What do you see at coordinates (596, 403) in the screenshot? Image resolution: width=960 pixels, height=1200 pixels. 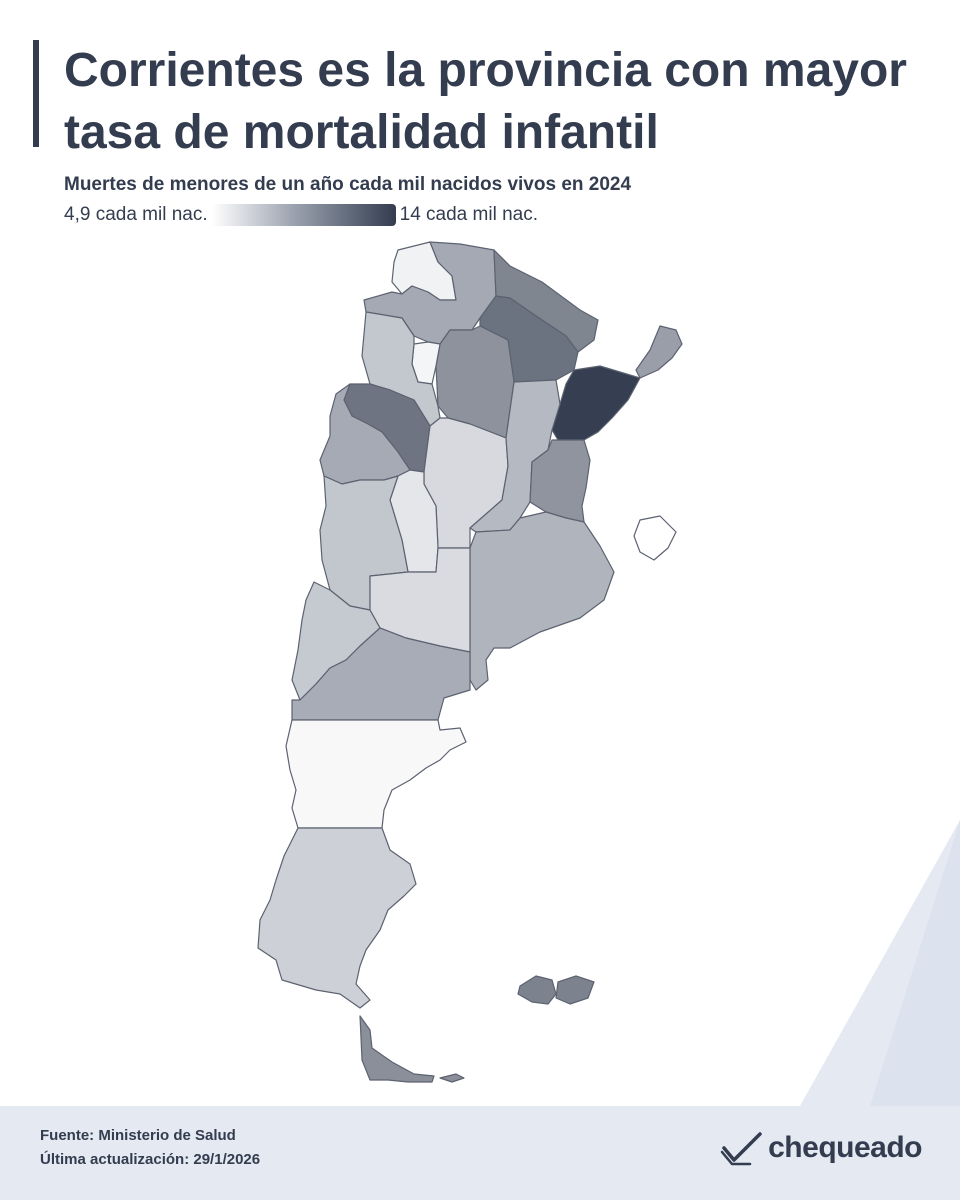 I see `province-corrientes` at bounding box center [596, 403].